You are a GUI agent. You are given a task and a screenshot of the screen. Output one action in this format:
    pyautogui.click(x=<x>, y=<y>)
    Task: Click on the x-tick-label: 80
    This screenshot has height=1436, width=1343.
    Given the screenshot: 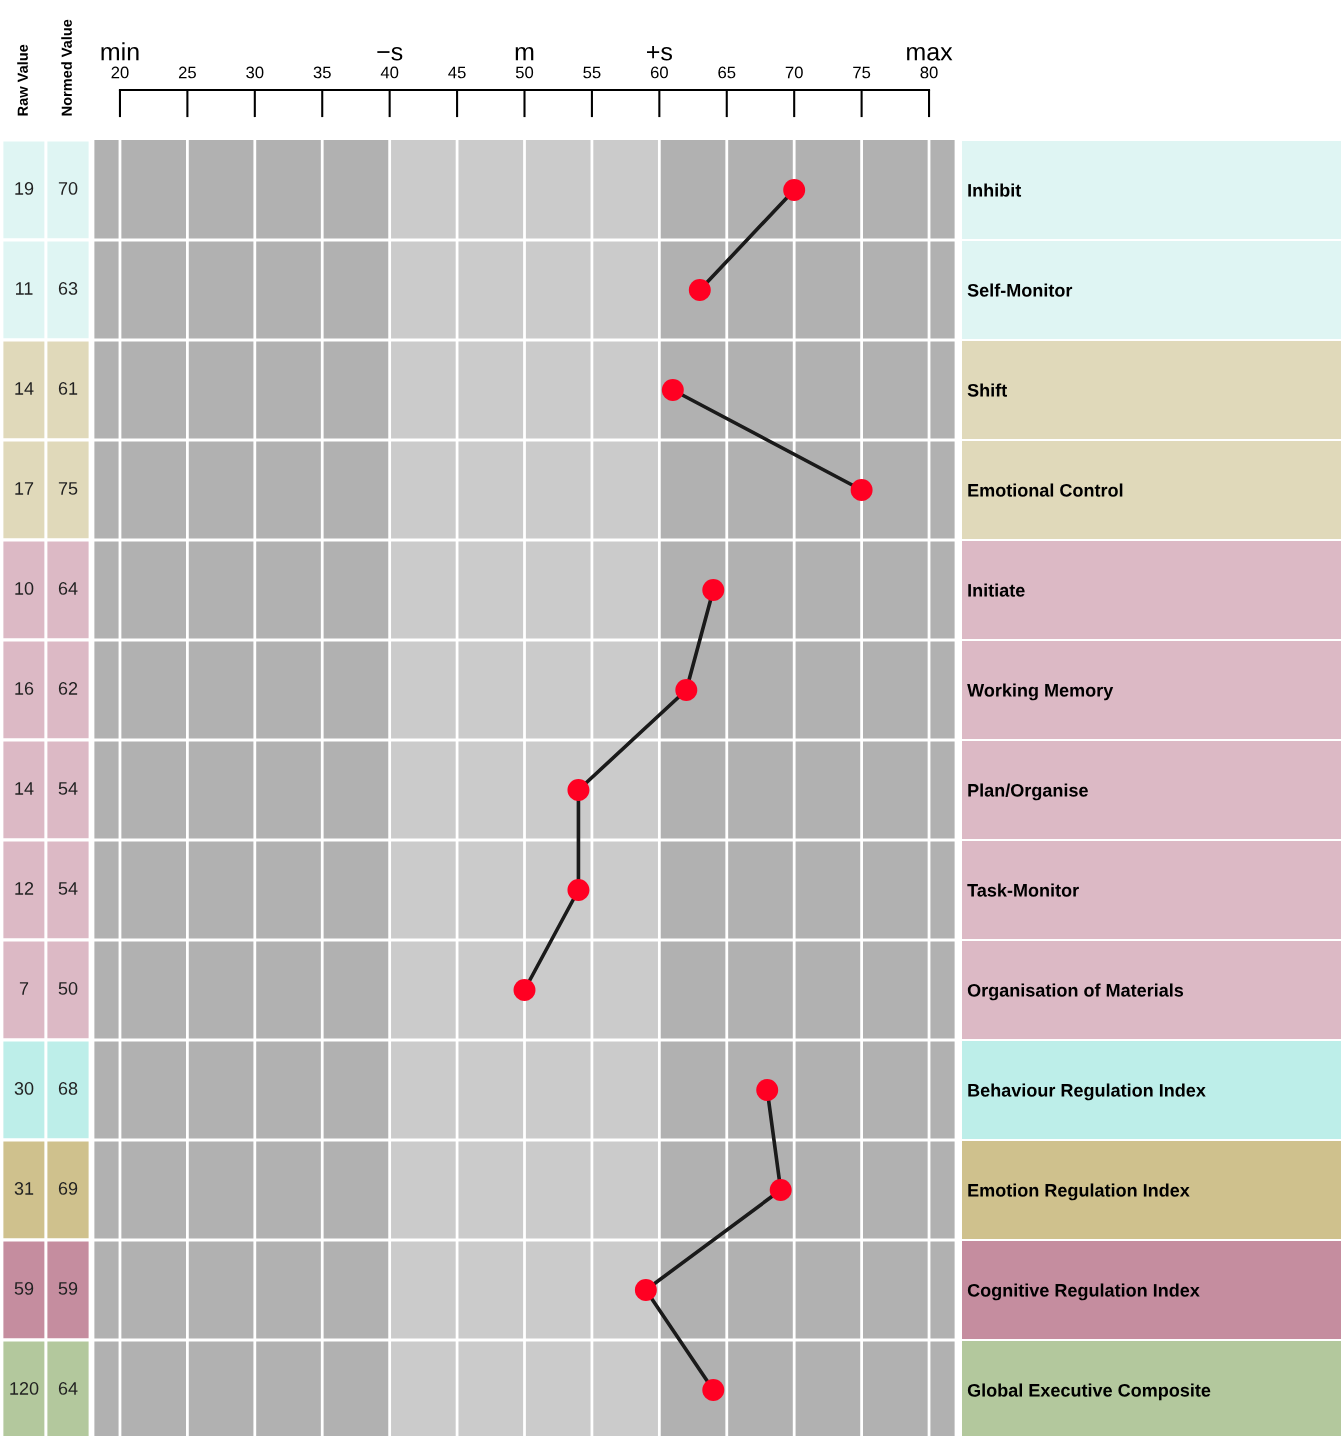 What is the action you would take?
    pyautogui.click(x=929, y=72)
    